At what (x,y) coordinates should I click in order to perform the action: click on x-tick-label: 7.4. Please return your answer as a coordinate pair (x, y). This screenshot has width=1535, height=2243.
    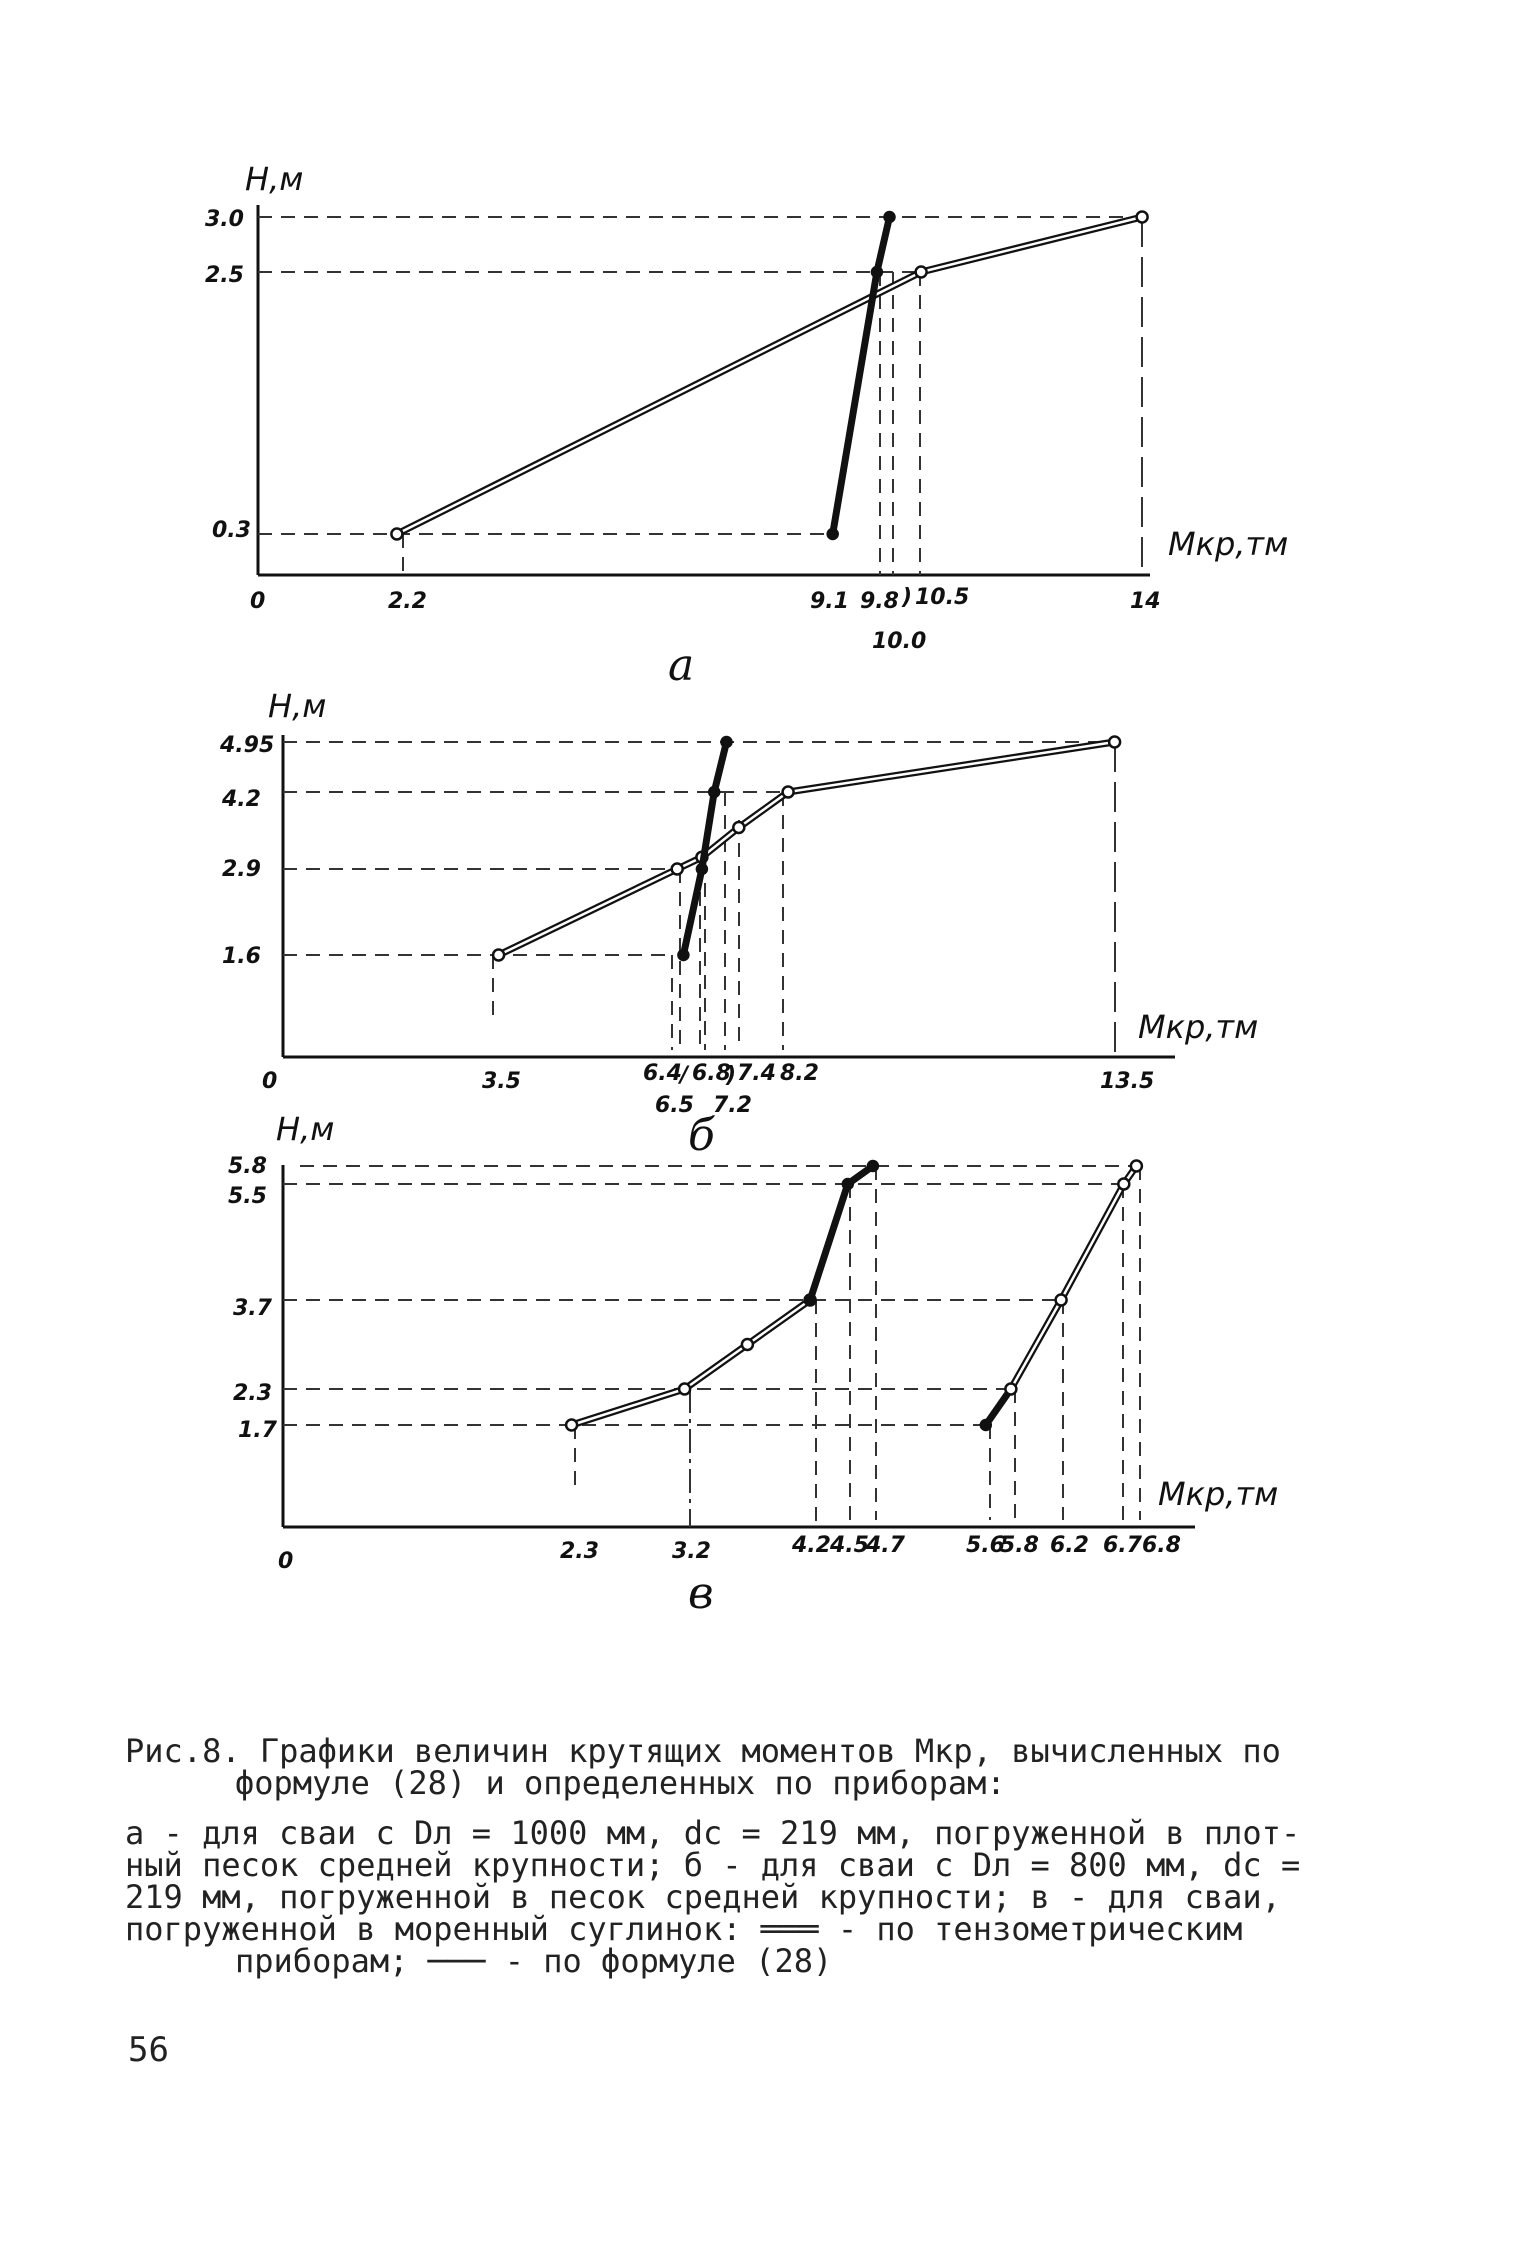
    Looking at the image, I should click on (756, 1073).